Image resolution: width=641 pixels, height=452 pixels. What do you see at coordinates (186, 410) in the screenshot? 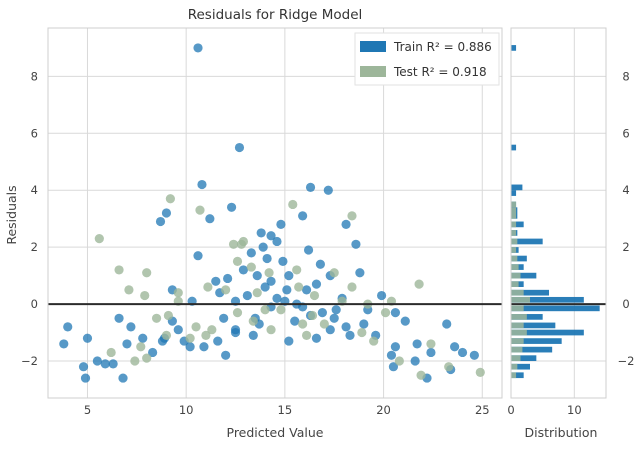
I see `x-tick-label: 10` at bounding box center [186, 410].